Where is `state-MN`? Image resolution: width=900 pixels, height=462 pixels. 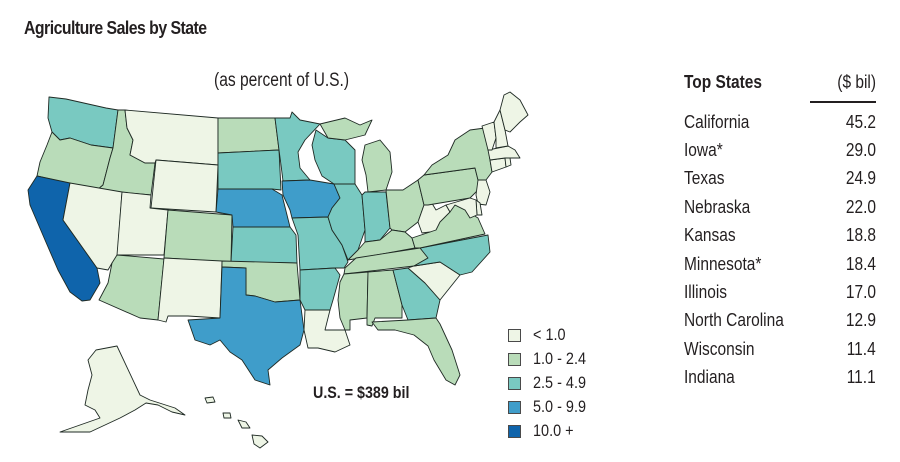
state-MN is located at coordinates (297, 146).